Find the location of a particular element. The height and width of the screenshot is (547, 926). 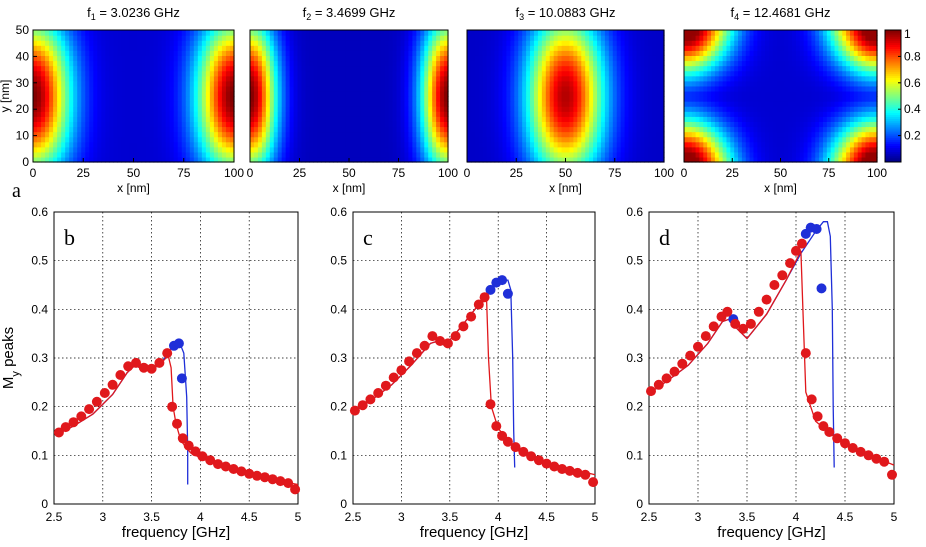

heatmap-x-tick-label: 25 is located at coordinates (300, 173).